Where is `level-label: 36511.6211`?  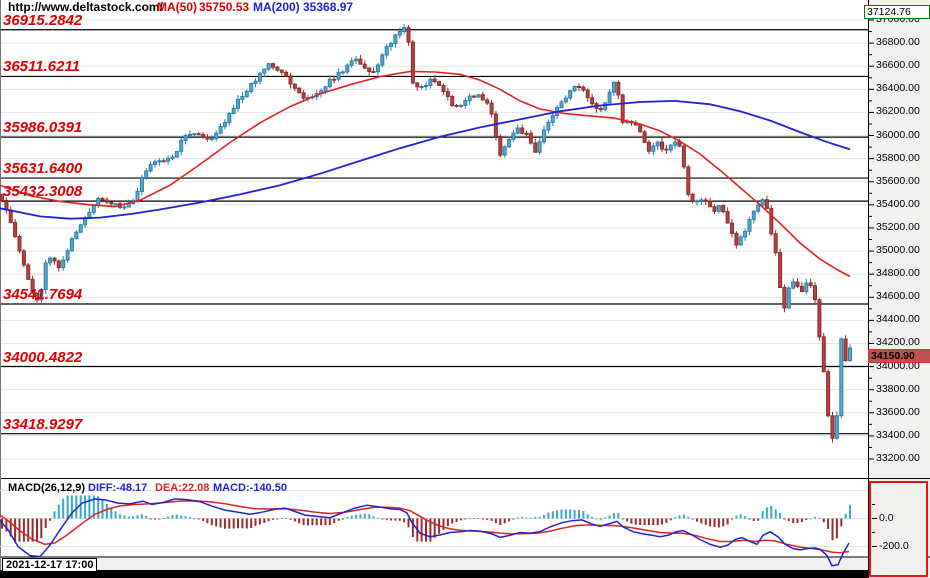 level-label: 36511.6211 is located at coordinates (42, 67).